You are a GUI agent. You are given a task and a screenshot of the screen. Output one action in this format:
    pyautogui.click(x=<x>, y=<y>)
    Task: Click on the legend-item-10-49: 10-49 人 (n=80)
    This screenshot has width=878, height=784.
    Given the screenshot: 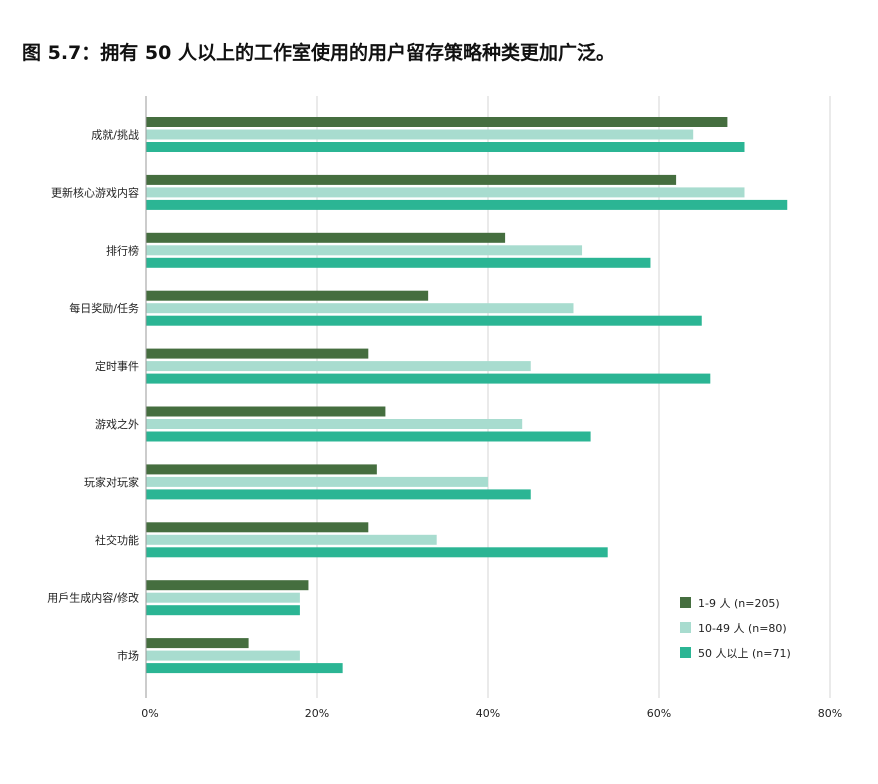 What is the action you would take?
    pyautogui.click(x=735, y=627)
    